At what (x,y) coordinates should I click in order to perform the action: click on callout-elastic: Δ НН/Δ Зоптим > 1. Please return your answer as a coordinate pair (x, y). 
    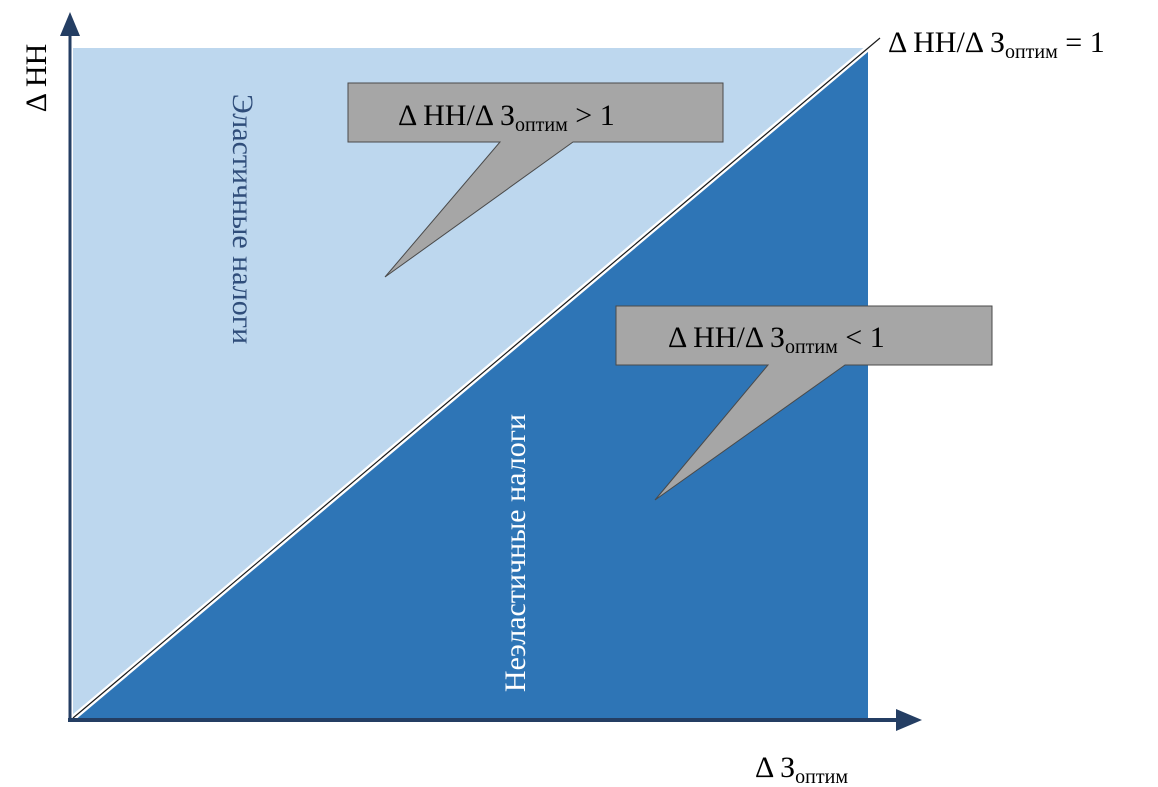
    Looking at the image, I should click on (535, 180).